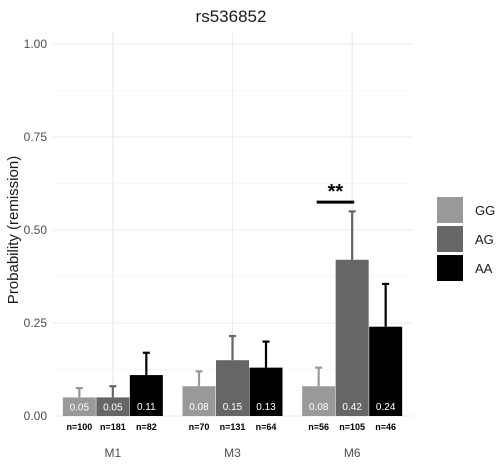  Describe the element at coordinates (112, 453) in the screenshot. I see `x-tick-label: M1` at that location.